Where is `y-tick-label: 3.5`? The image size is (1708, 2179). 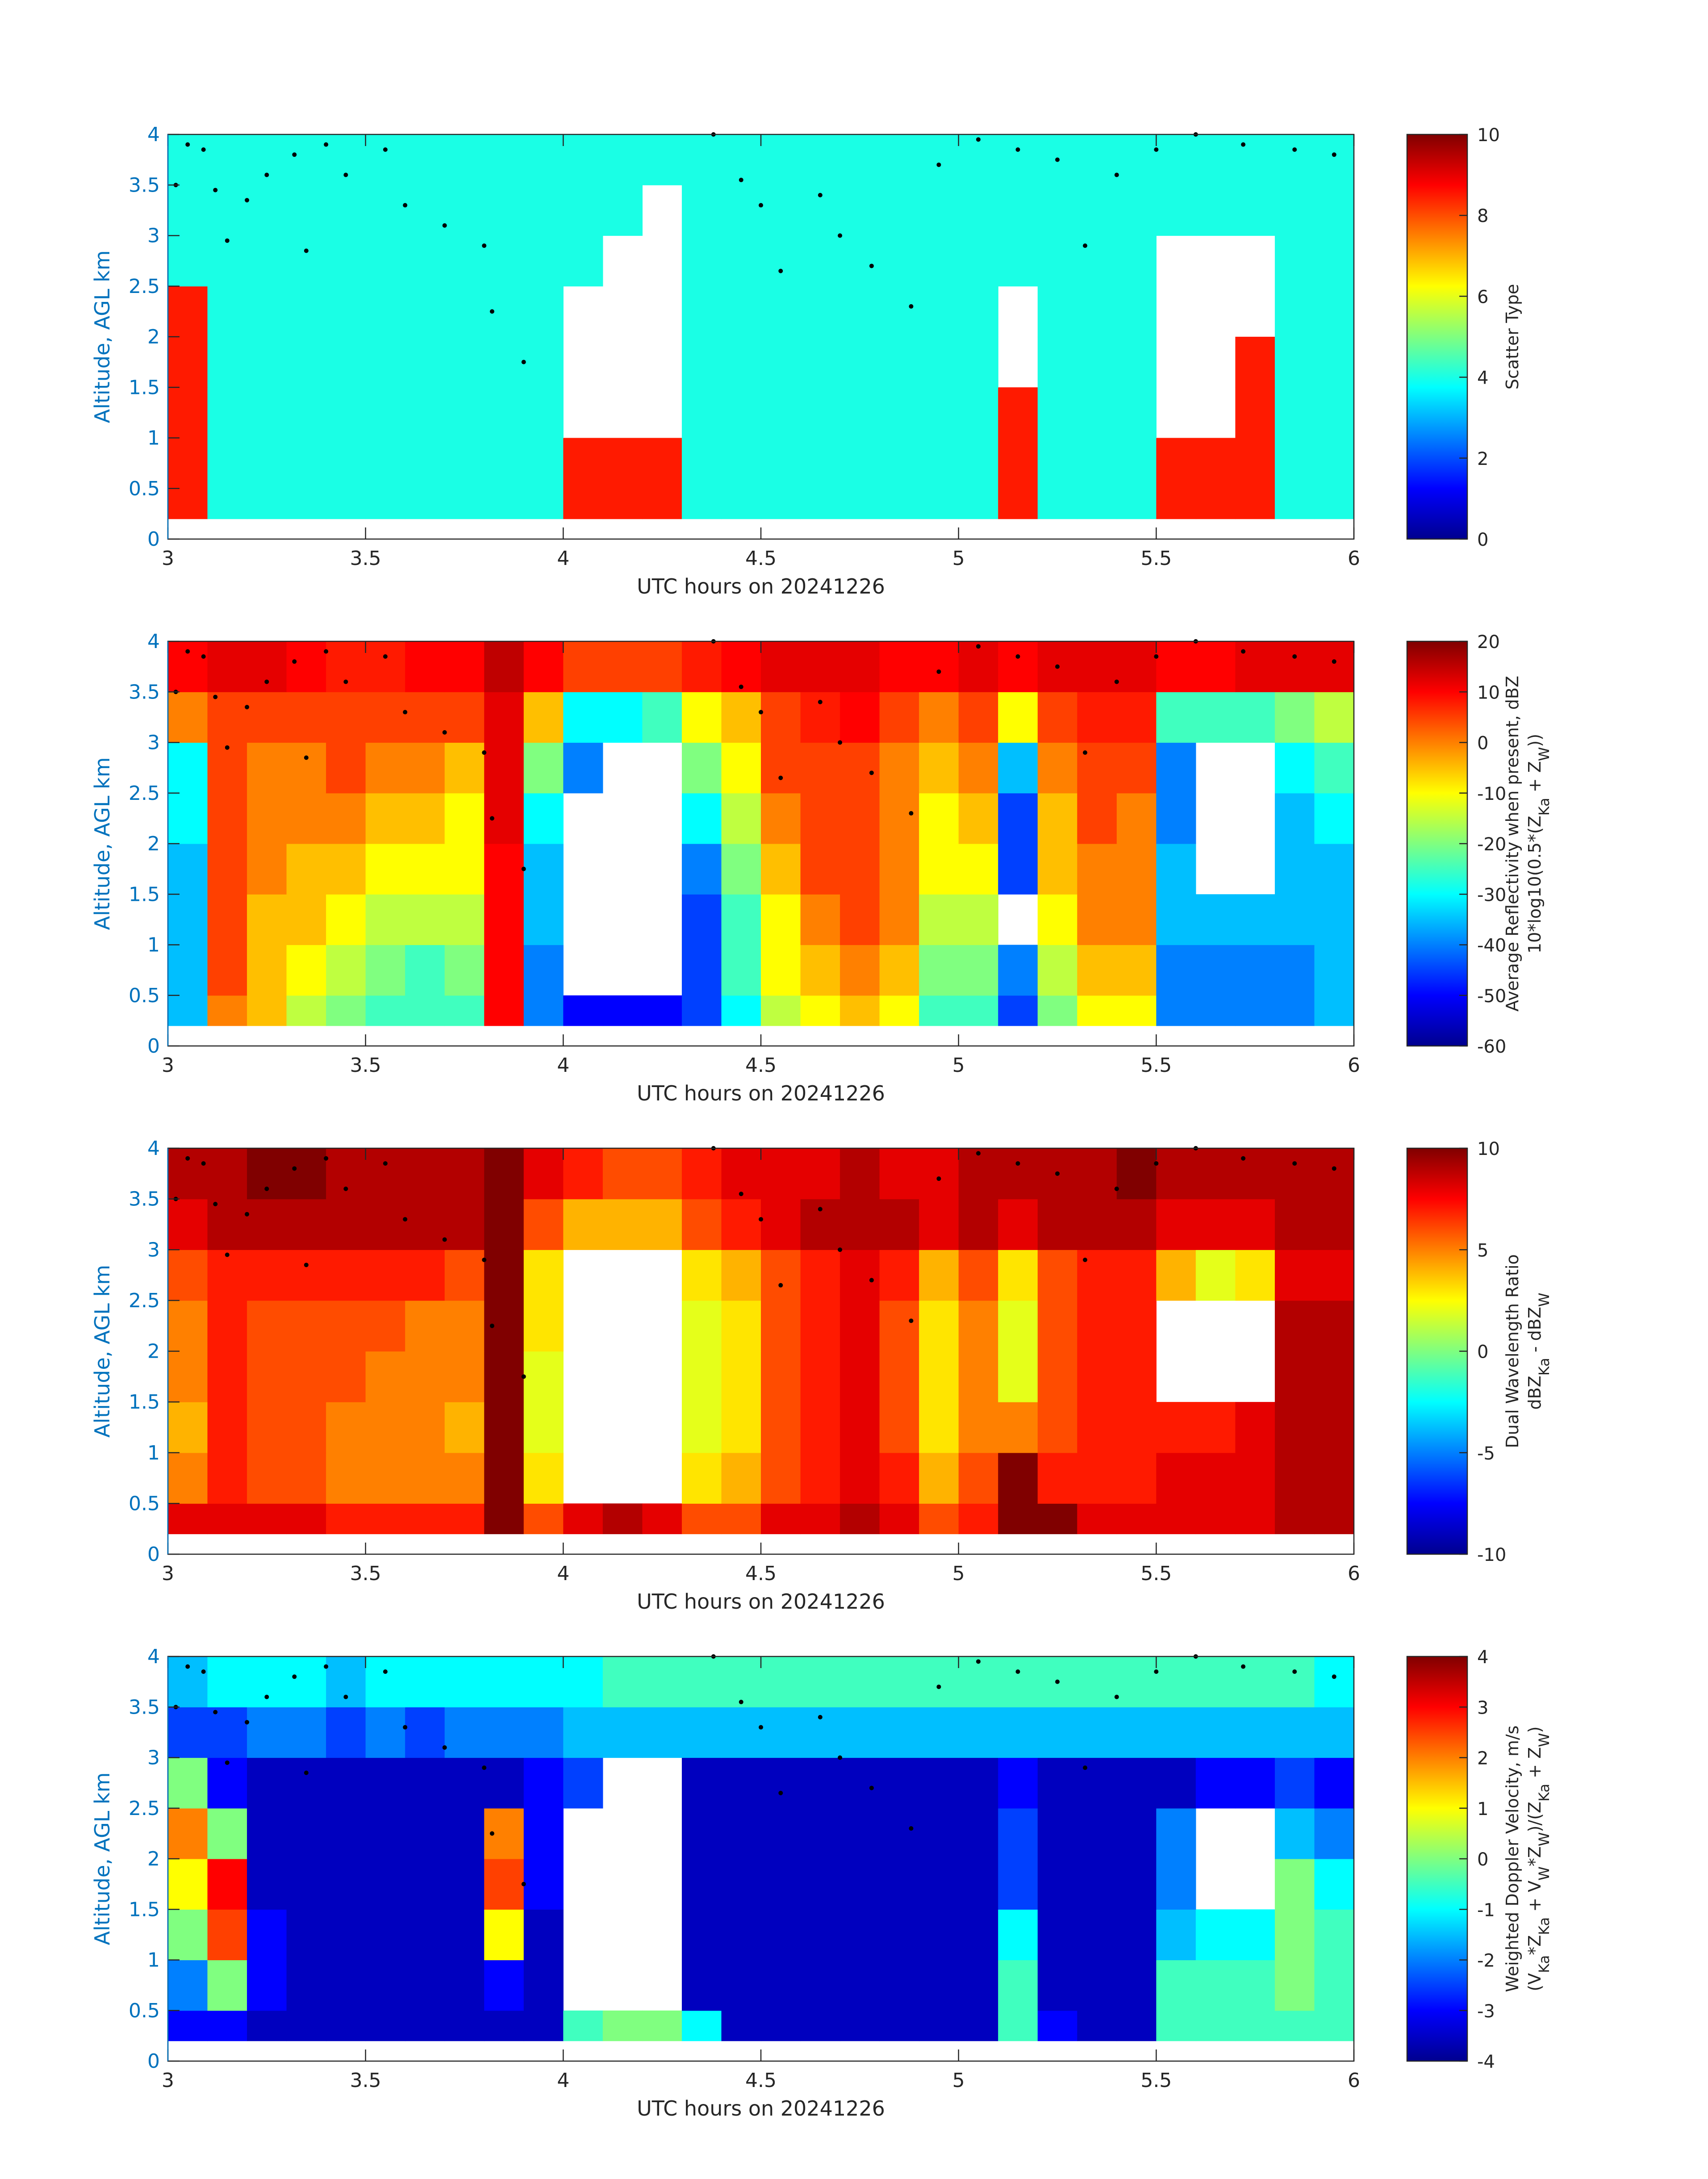
y-tick-label: 3.5 is located at coordinates (144, 692).